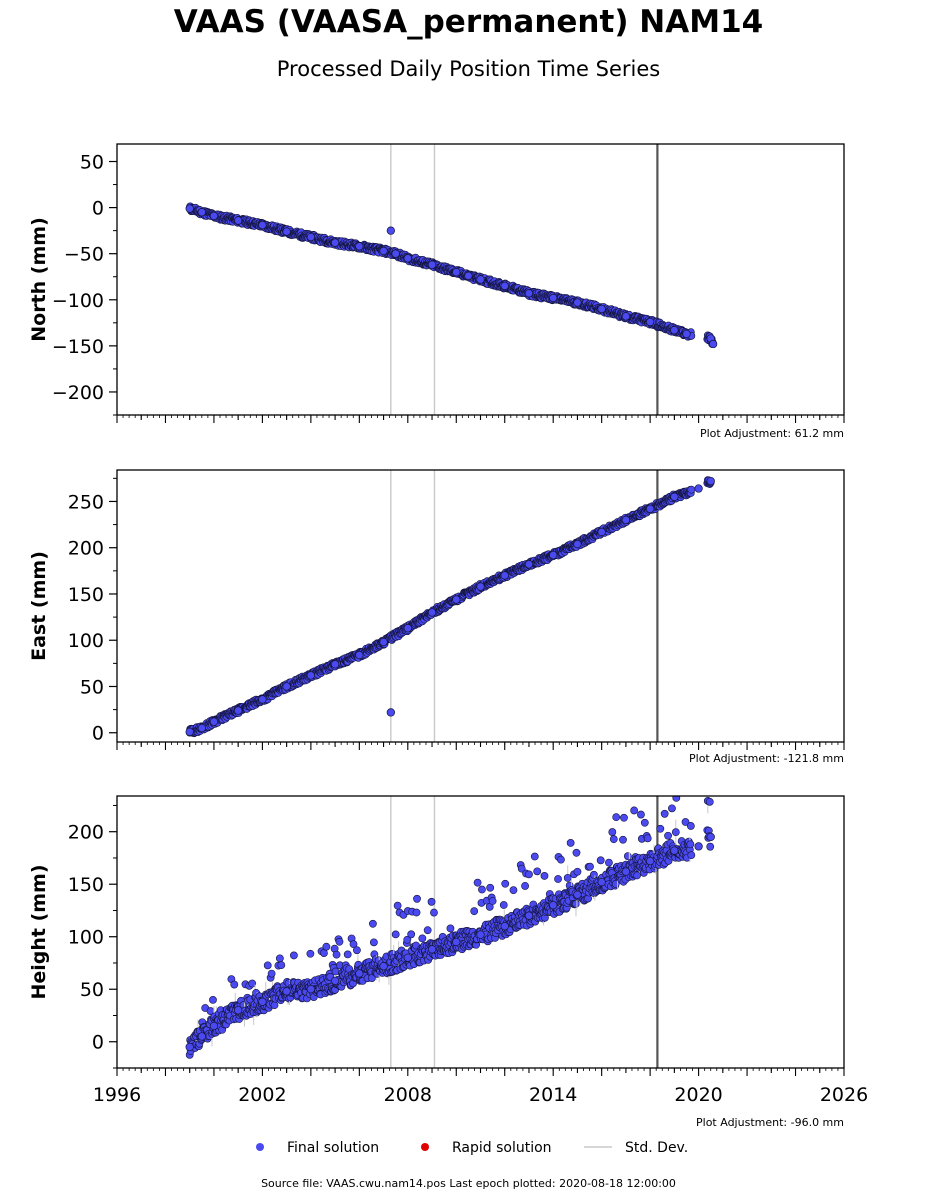 The width and height of the screenshot is (937, 1200). What do you see at coordinates (656, 1148) in the screenshot?
I see `legend-label: Std. Dev.` at bounding box center [656, 1148].